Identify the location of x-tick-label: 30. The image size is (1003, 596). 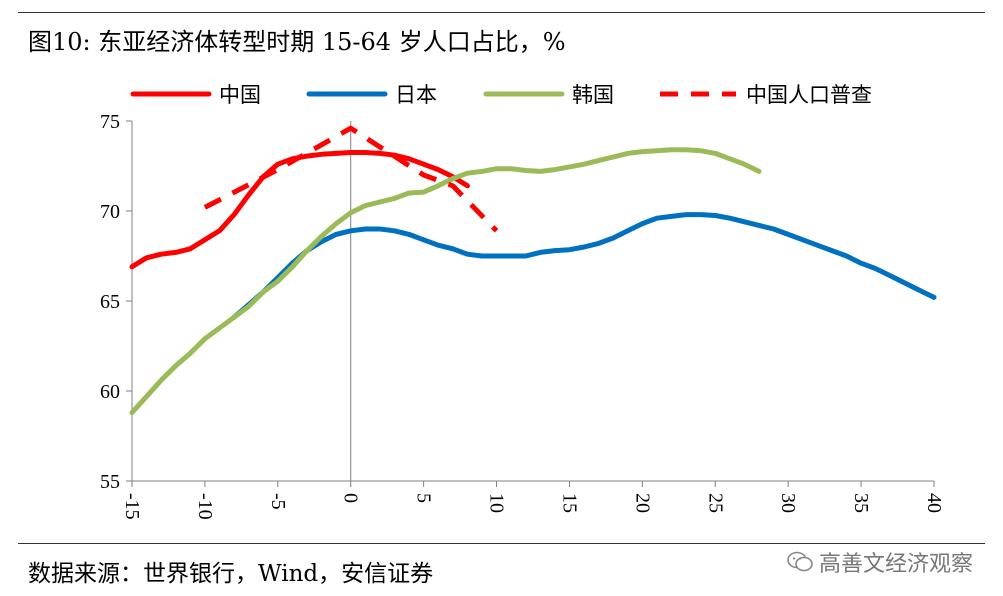
(788, 503).